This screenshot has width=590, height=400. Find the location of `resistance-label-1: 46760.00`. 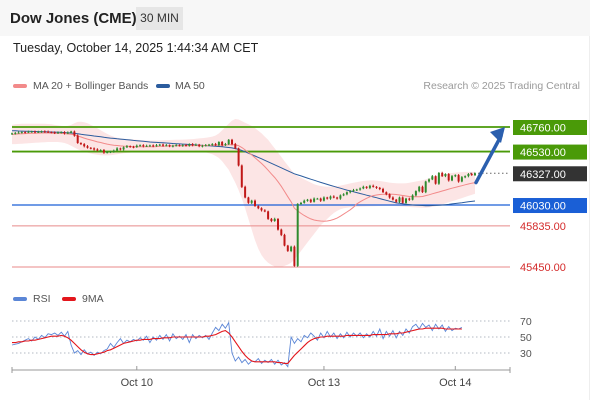

resistance-label-1: 46760.00 is located at coordinates (543, 129).